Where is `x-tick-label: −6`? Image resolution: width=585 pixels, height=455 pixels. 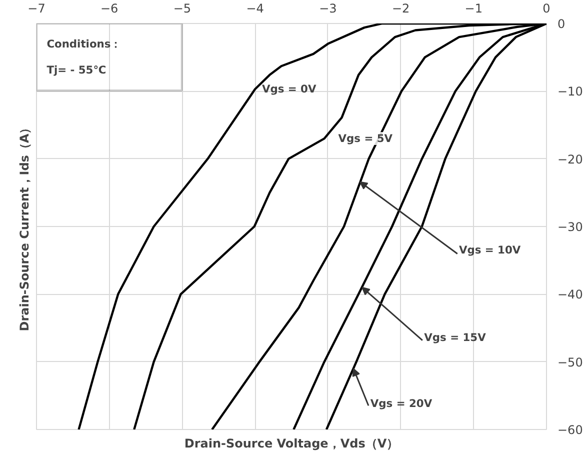
x-tick-label: −6 is located at coordinates (109, 9).